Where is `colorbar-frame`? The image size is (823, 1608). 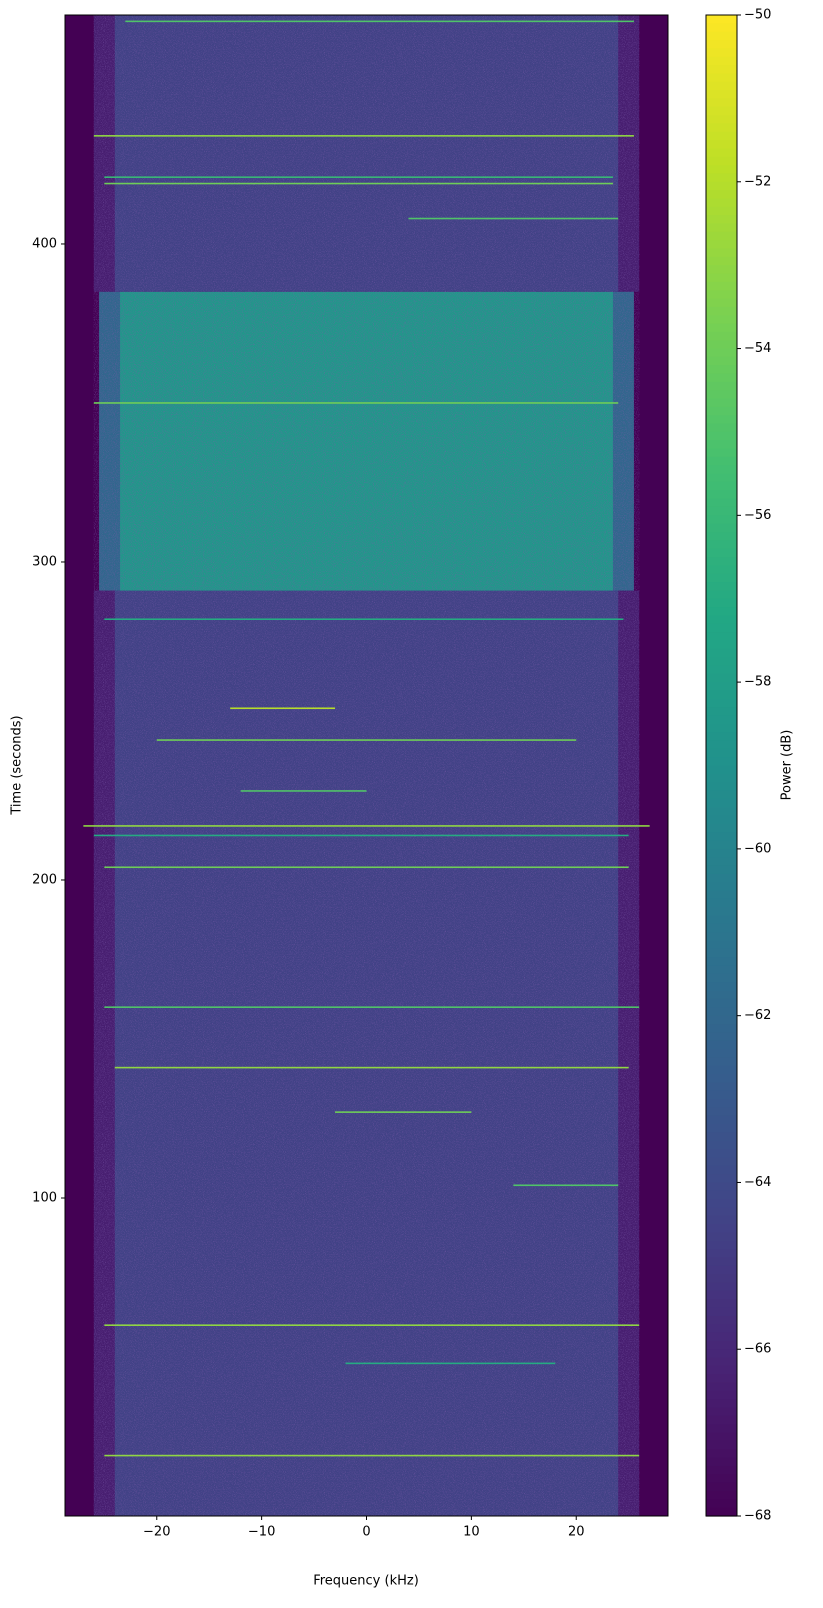
colorbar-frame is located at coordinates (721, 765).